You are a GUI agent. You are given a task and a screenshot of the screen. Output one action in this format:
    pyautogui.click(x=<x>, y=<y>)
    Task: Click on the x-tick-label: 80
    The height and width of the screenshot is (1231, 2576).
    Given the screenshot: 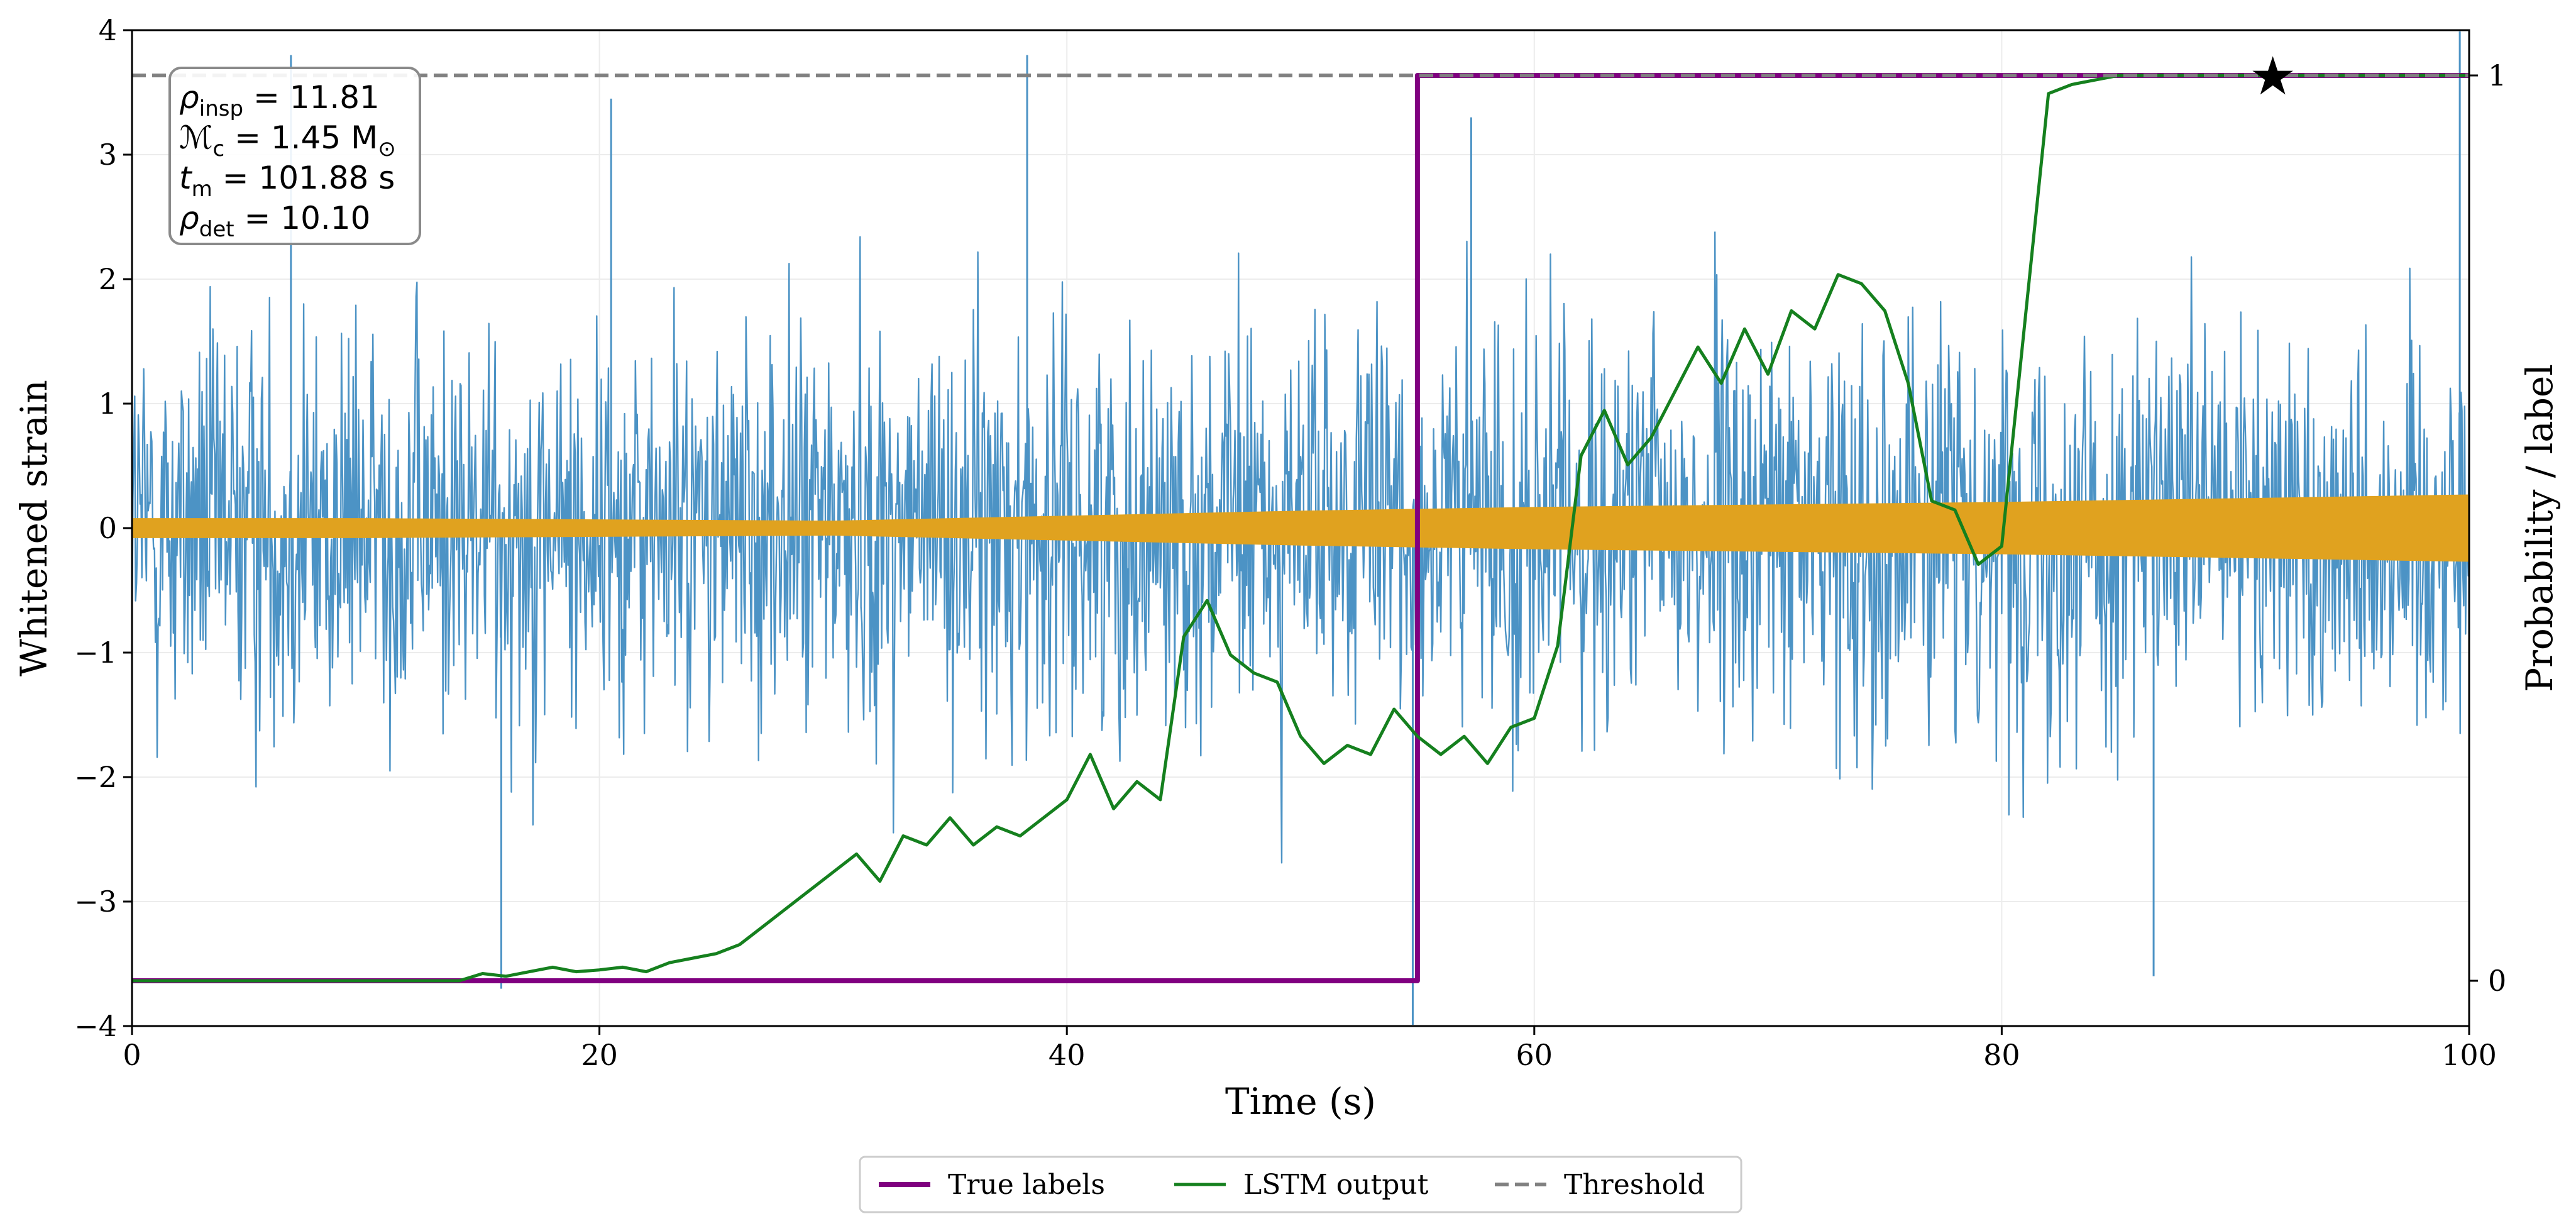 What is the action you would take?
    pyautogui.click(x=2002, y=1055)
    